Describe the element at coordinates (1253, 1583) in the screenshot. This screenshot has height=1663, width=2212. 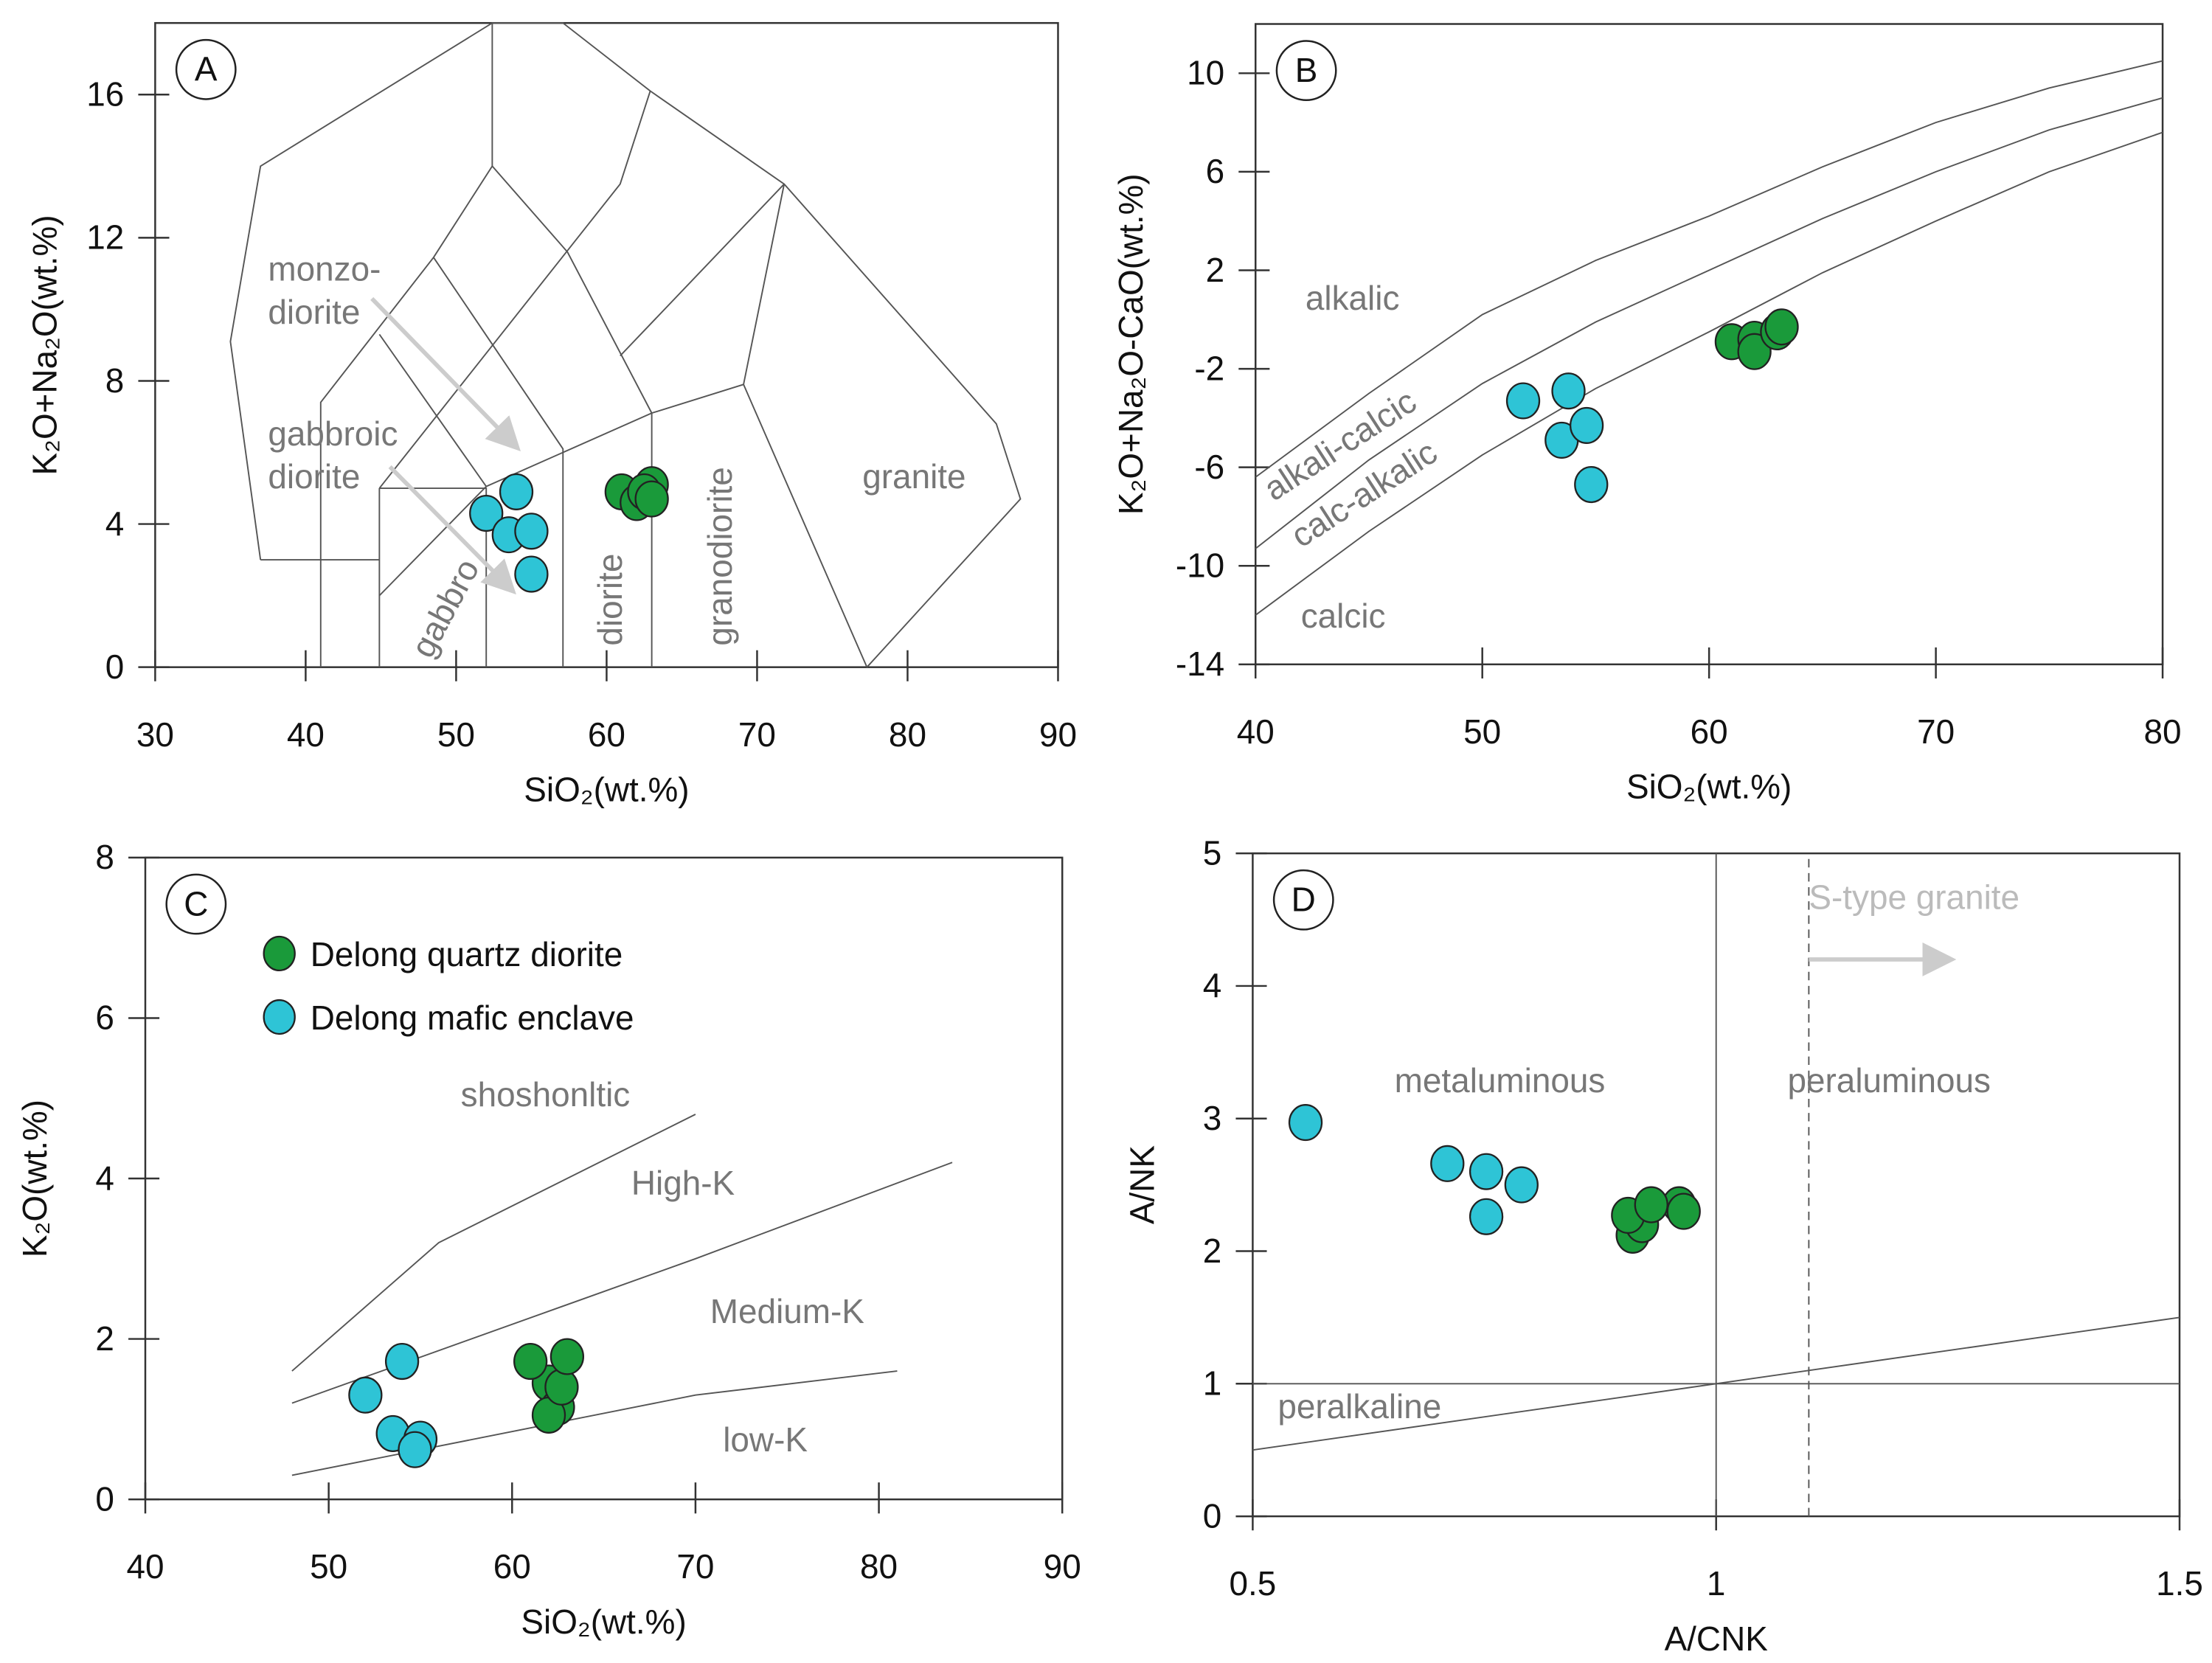
I see `x-tick-label: 0.5` at that location.